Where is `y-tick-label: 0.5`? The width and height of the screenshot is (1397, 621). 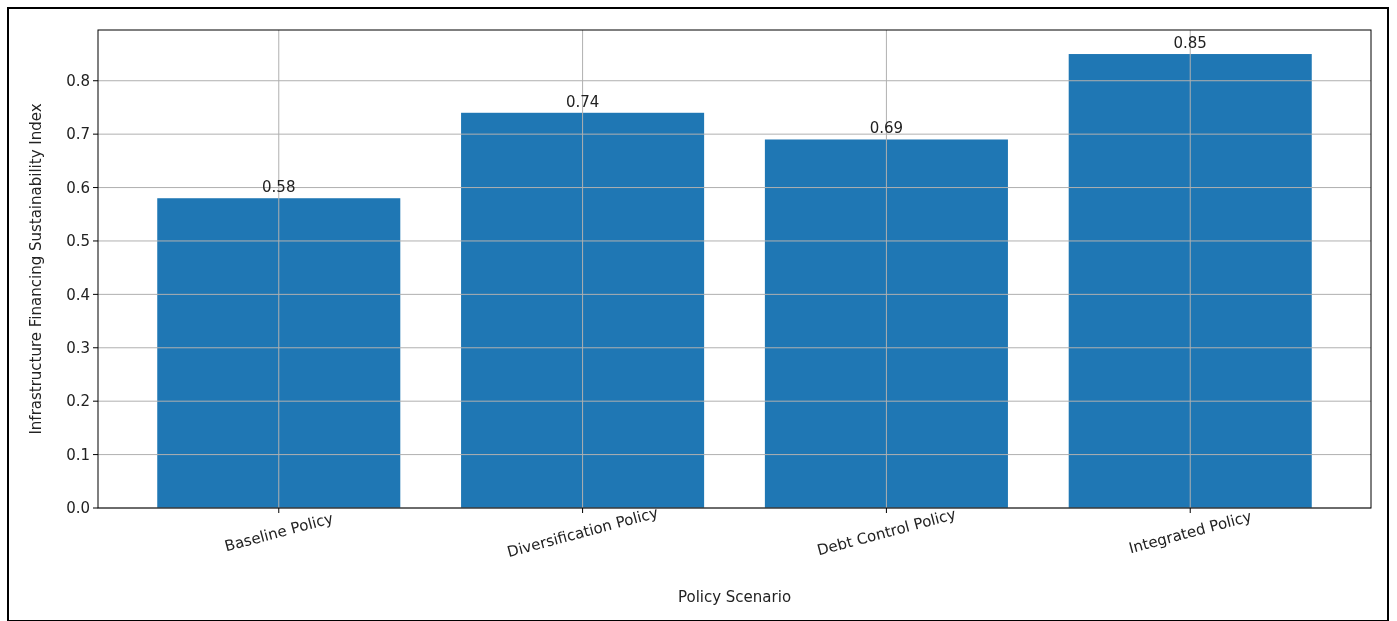
y-tick-label: 0.5 is located at coordinates (78, 241).